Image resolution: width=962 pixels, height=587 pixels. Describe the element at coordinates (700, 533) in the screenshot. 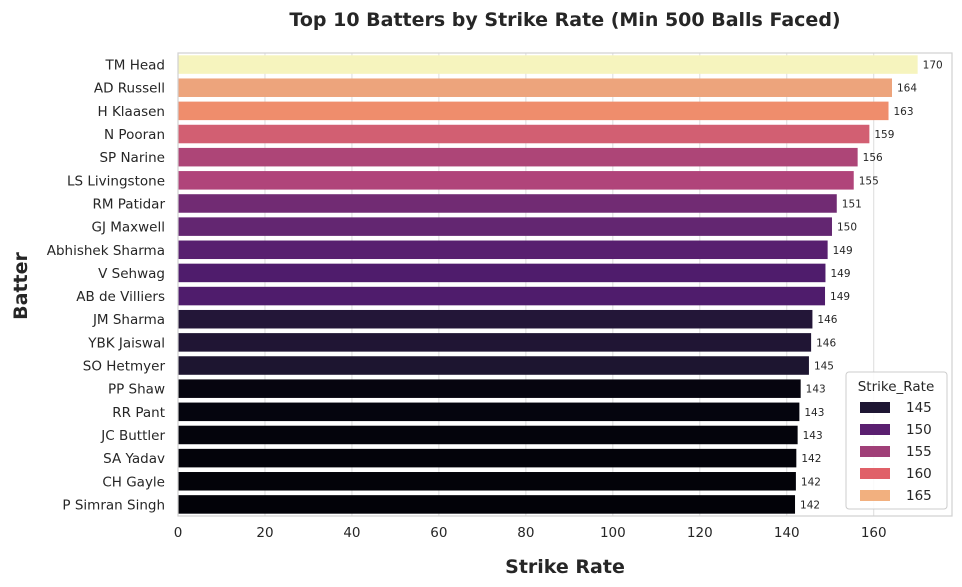

I see `x-tick-label: 120` at that location.